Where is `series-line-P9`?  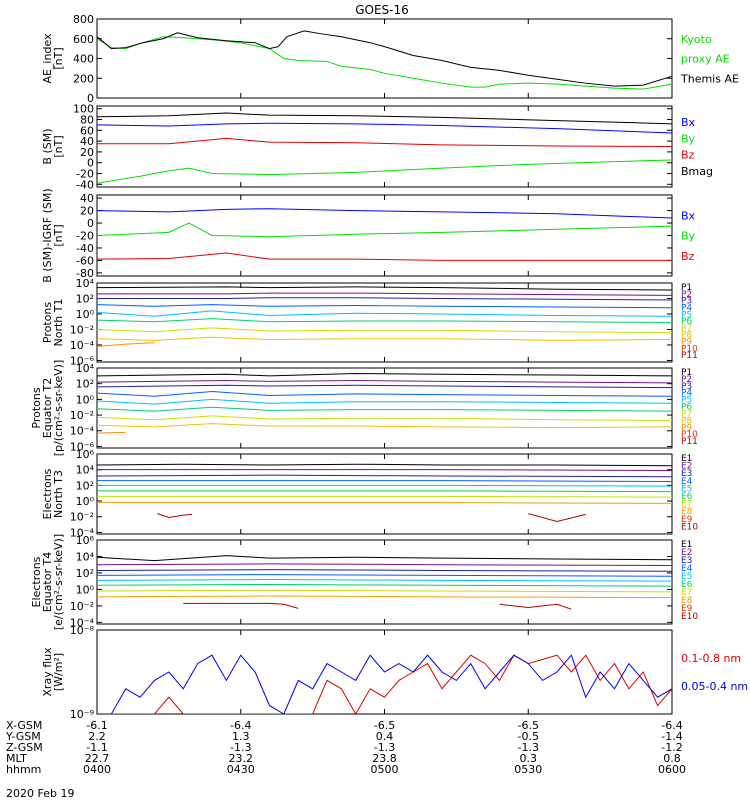
series-line-P9 is located at coordinates (126, 345).